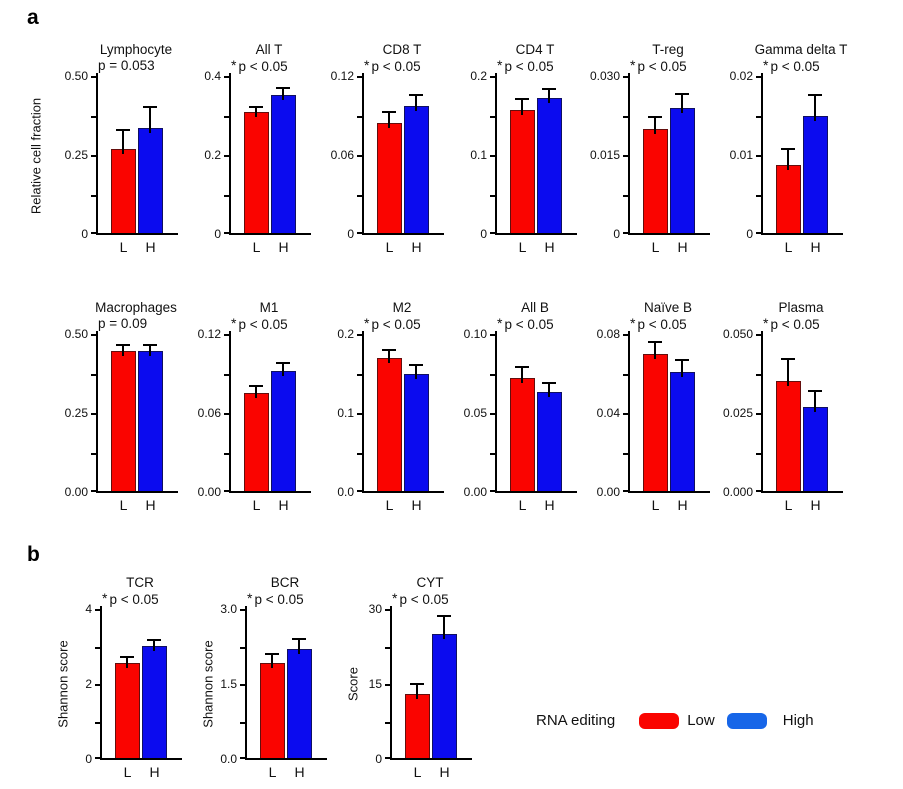 The width and height of the screenshot is (903, 789). What do you see at coordinates (123, 323) in the screenshot?
I see `p-value-text: p = 0.09` at bounding box center [123, 323].